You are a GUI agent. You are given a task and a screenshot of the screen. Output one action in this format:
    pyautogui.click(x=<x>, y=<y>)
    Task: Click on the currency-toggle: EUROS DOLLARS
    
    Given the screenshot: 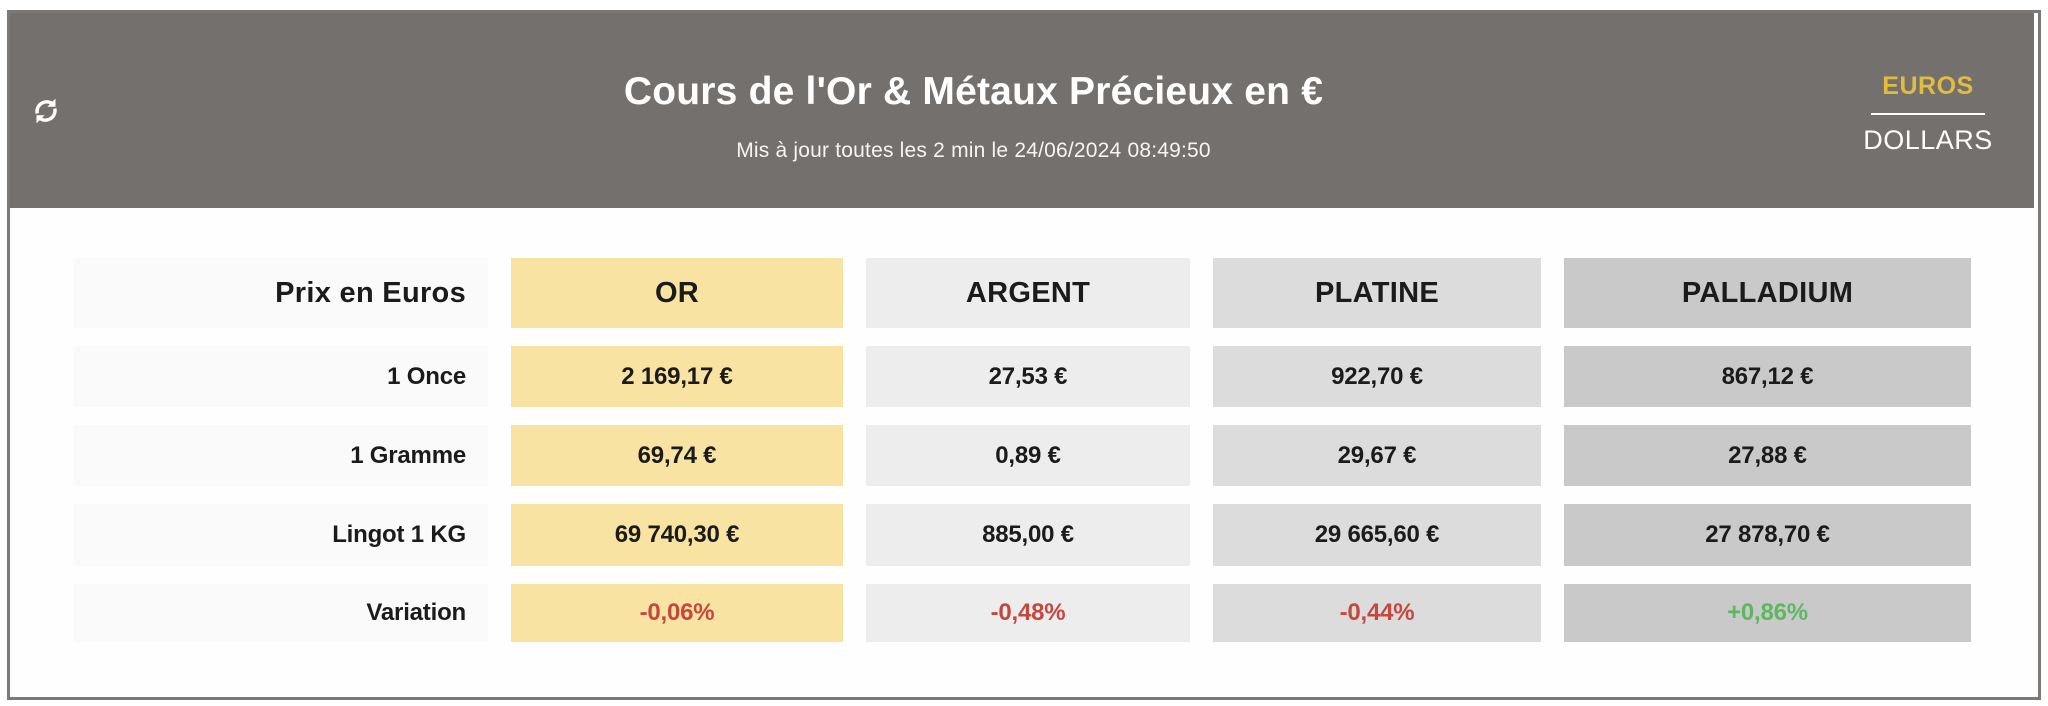 What is the action you would take?
    pyautogui.click(x=1928, y=110)
    